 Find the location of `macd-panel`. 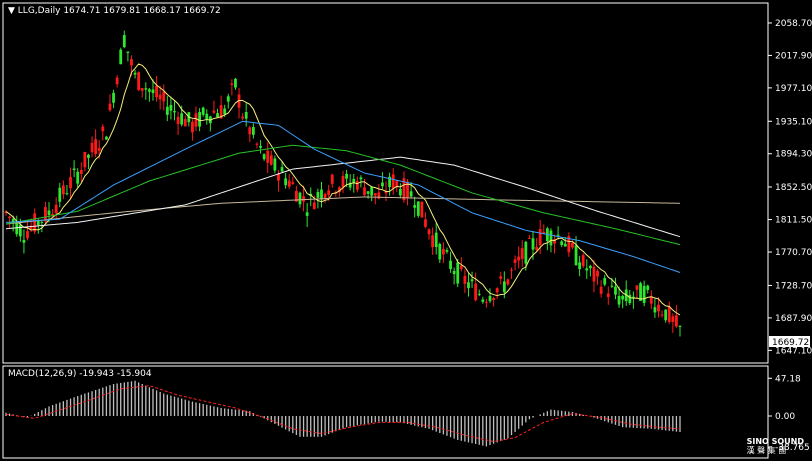

macd-panel is located at coordinates (343, 413).